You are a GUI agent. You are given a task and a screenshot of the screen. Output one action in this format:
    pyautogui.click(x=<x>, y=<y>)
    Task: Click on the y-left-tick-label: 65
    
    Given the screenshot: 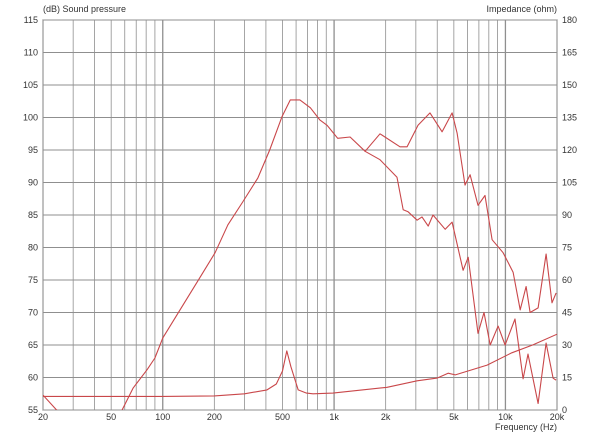 What is the action you would take?
    pyautogui.click(x=33, y=345)
    